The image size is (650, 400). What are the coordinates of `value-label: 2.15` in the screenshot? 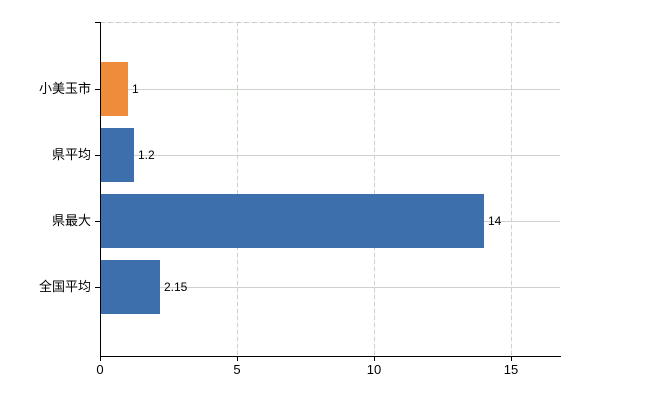 It's located at (176, 287).